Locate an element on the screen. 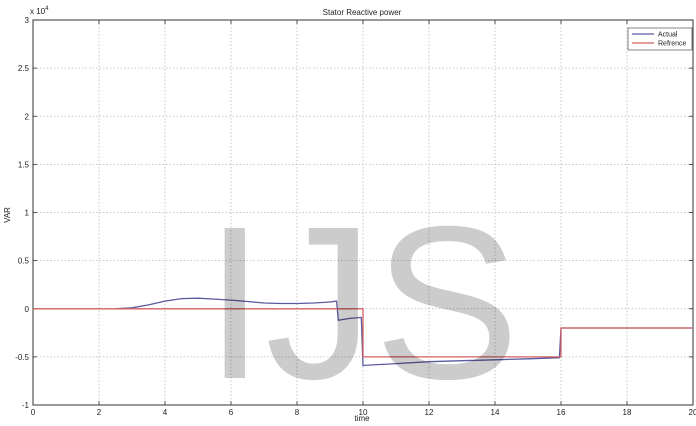  x-tick-label: 6 is located at coordinates (231, 412).